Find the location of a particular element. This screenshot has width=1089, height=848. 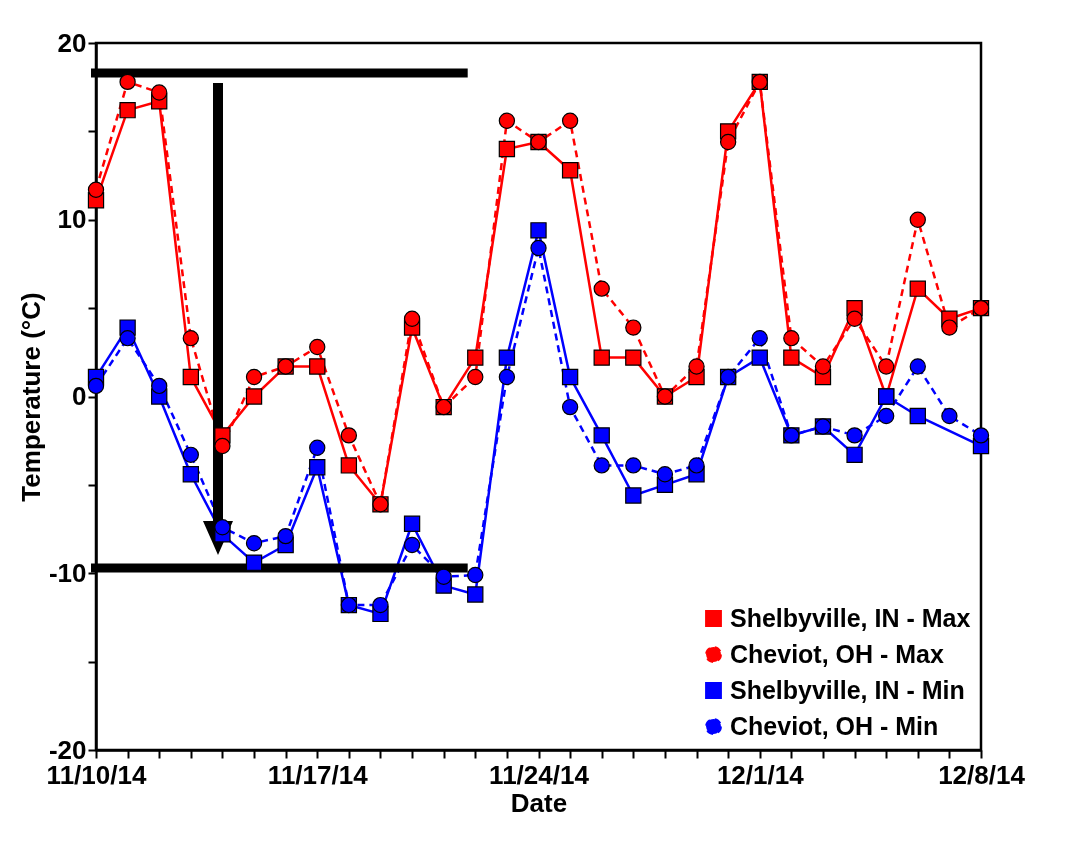

x-tick-label: 12/1/14 is located at coordinates (760, 774).